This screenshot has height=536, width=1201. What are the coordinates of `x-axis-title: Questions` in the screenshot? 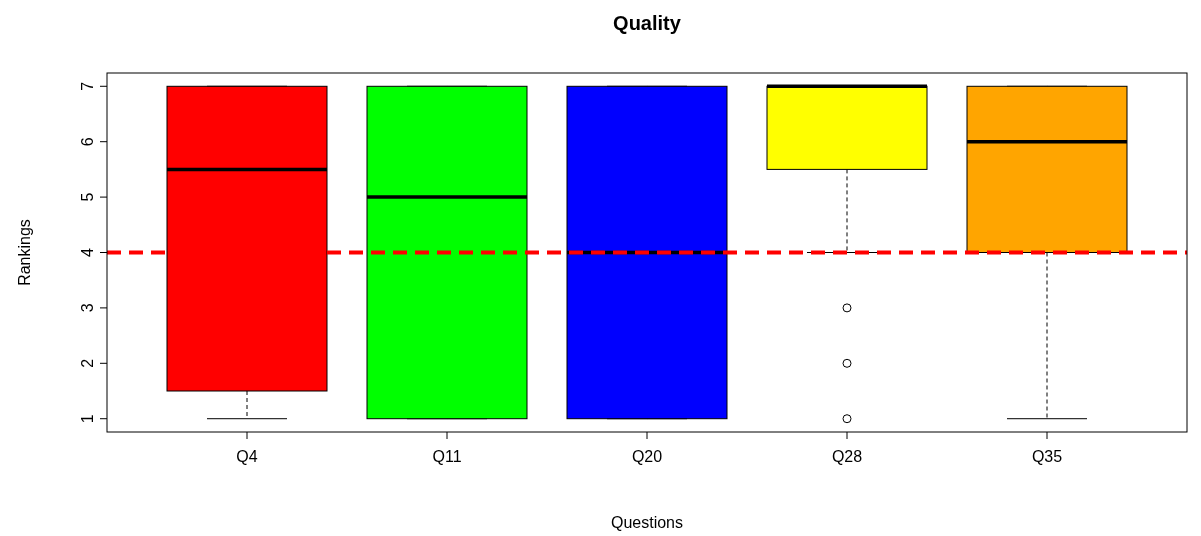 It's located at (647, 522).